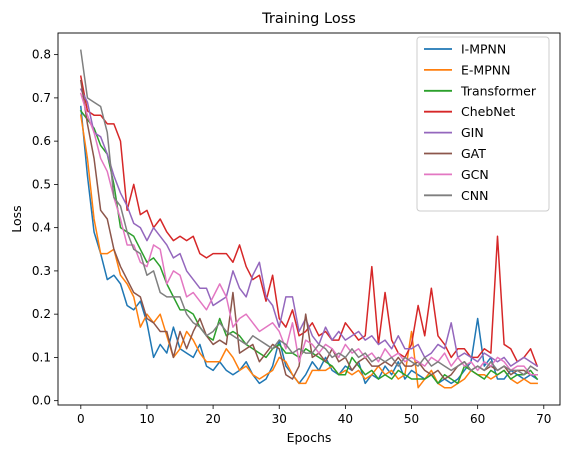 The image size is (567, 459). I want to click on x-tick-label: 30, so click(279, 419).